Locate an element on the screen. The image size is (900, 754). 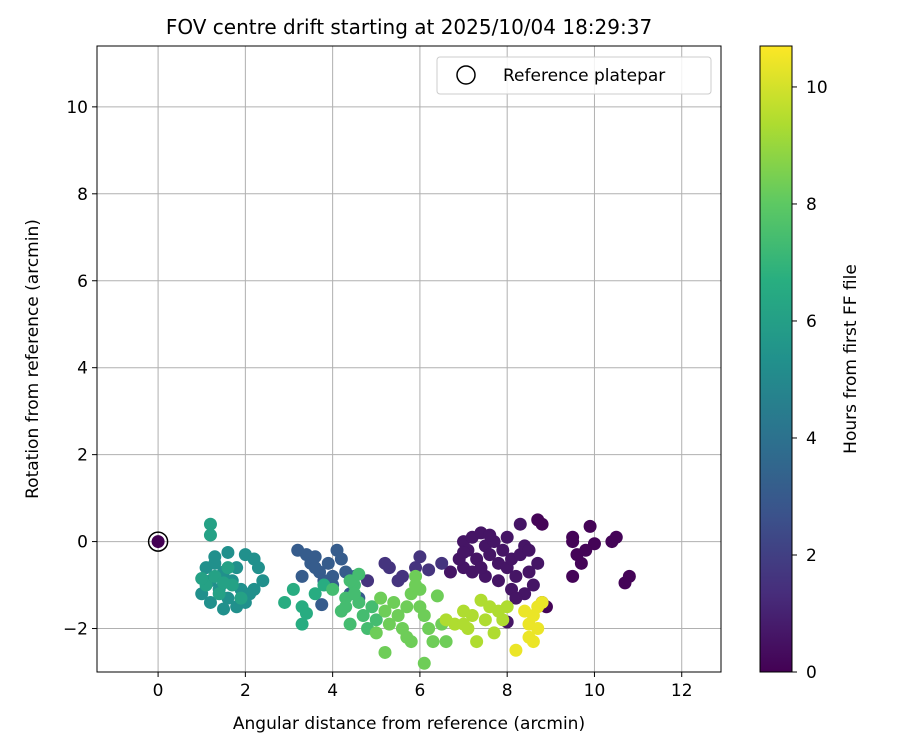
legend-label: Reference platepar is located at coordinates (584, 76).